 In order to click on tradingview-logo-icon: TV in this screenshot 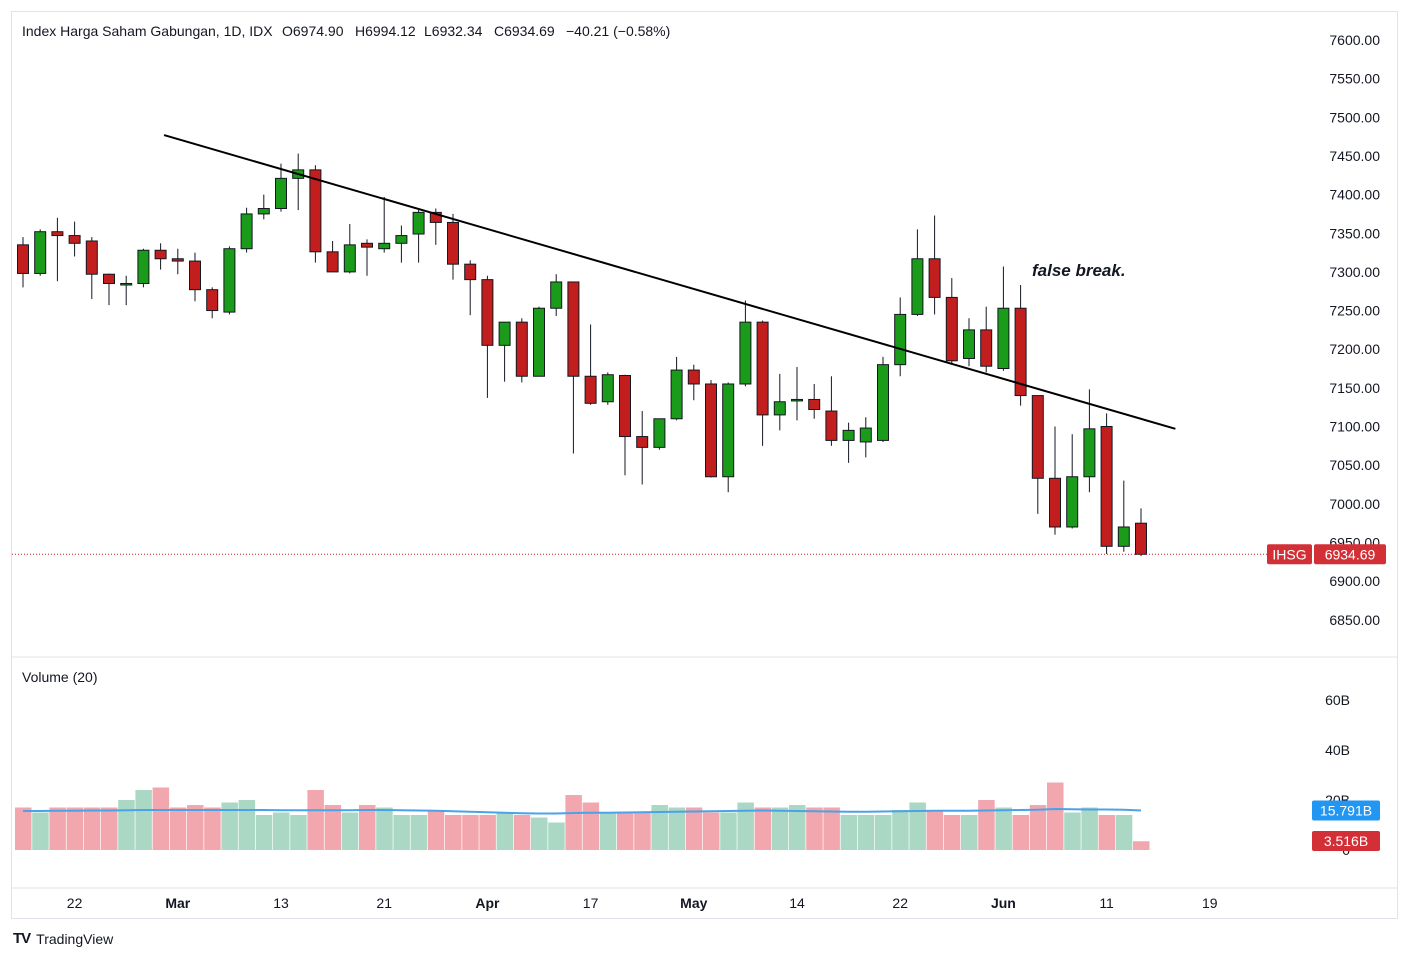, I will do `click(22, 938)`.